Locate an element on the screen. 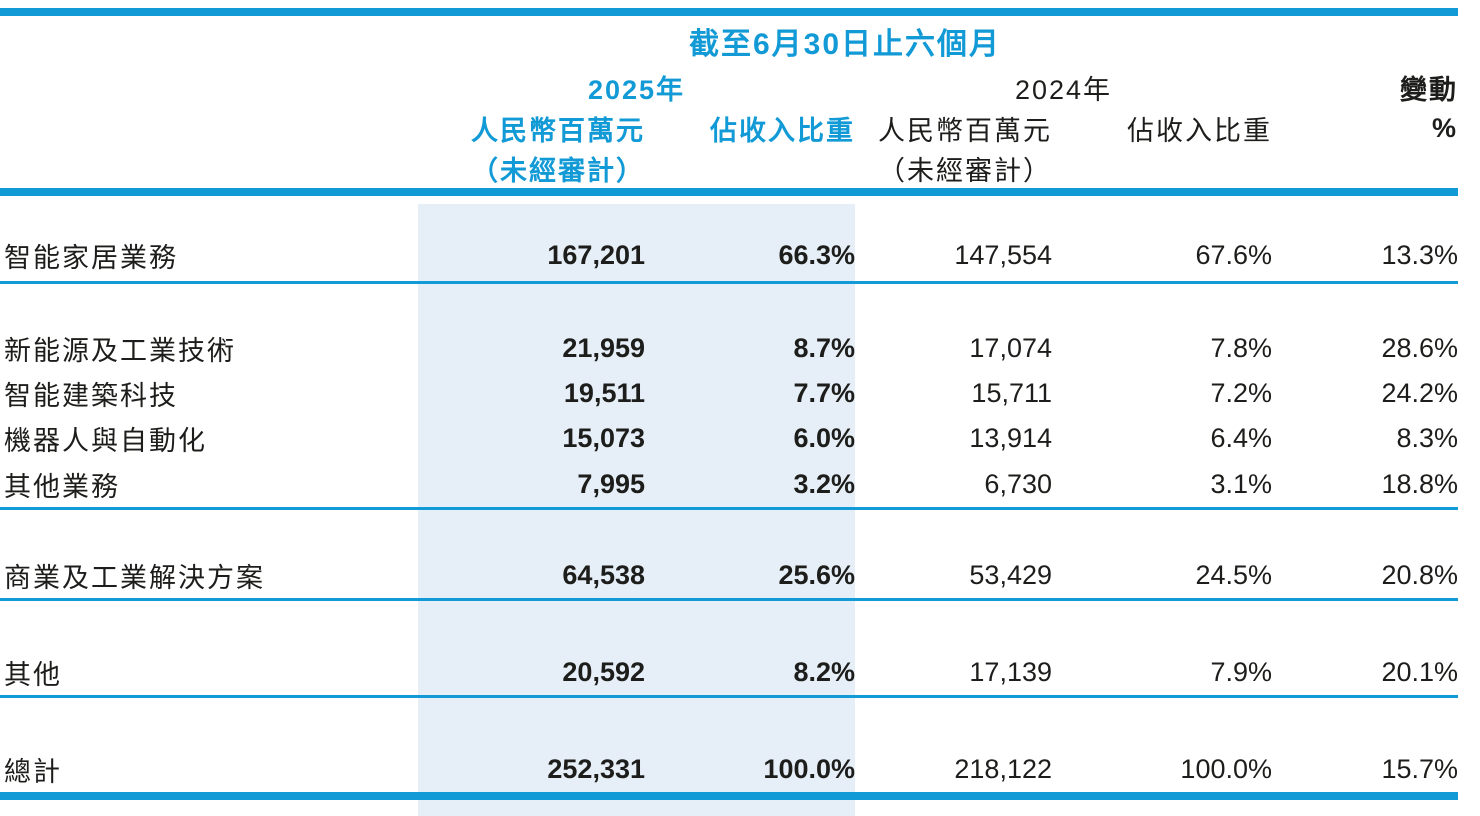  table-row-total: 總計 252,331 100.0% 218,122 100.0% 15.7% is located at coordinates (729, 769).